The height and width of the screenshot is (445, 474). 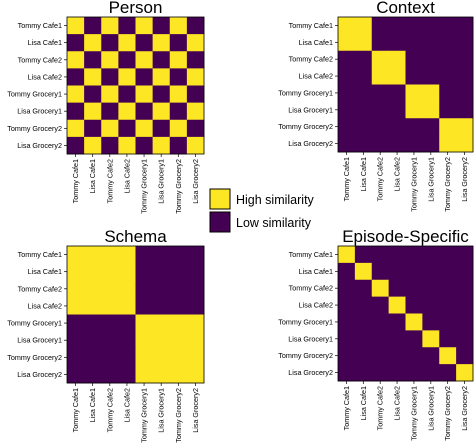 What do you see at coordinates (220, 222) in the screenshot?
I see `legend-low-swatch` at bounding box center [220, 222].